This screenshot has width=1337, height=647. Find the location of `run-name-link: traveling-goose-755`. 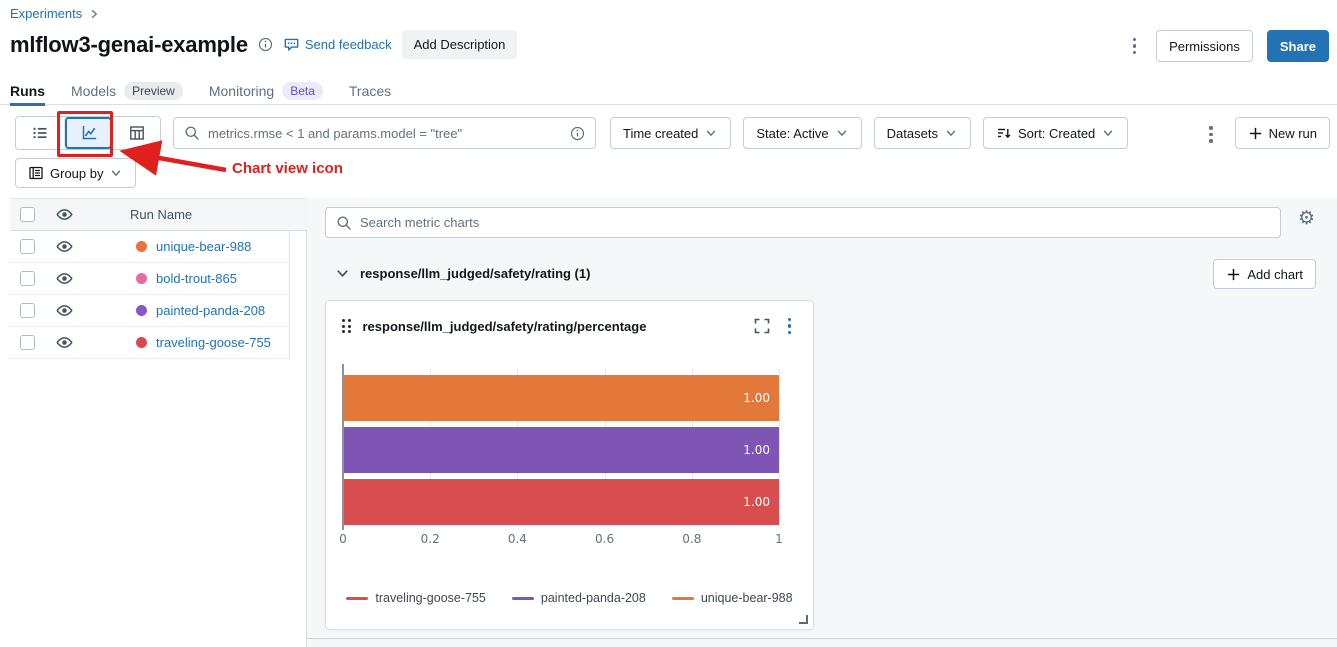

run-name-link: traveling-goose-755 is located at coordinates (213, 342).